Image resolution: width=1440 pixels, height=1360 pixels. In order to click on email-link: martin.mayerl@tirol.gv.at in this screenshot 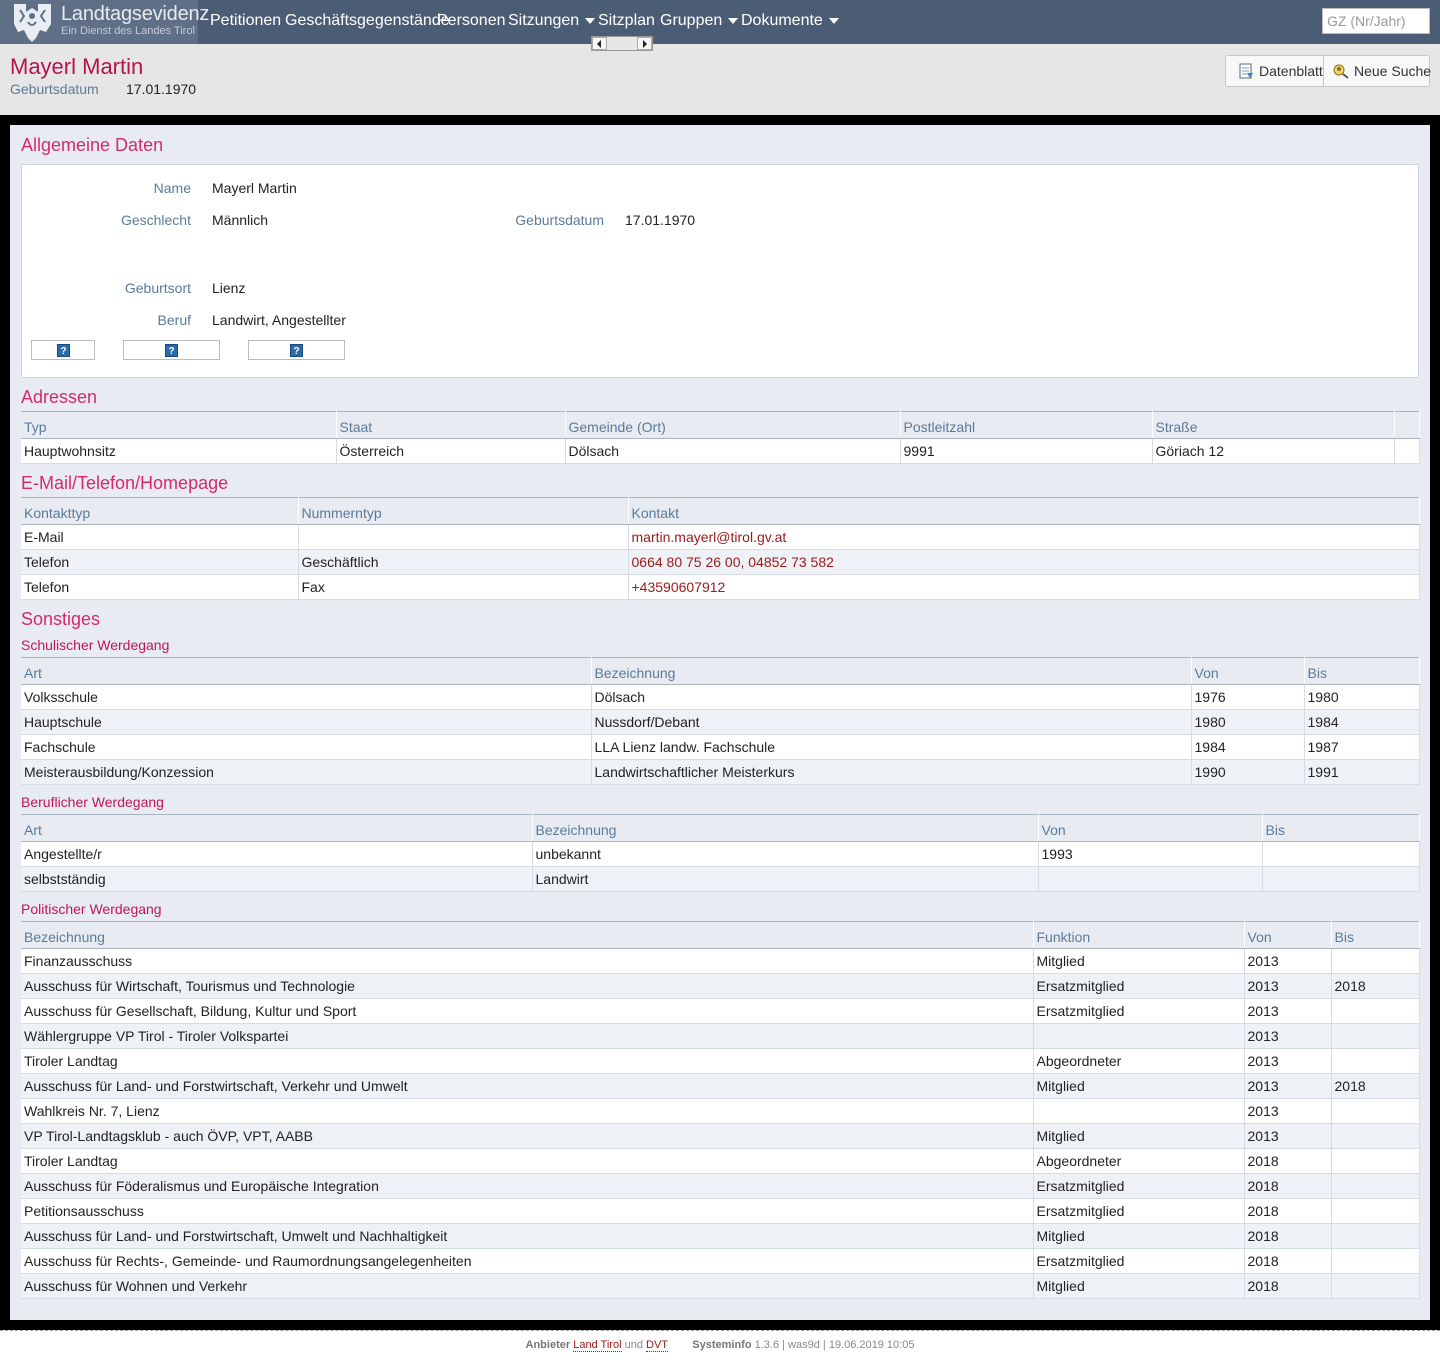, I will do `click(1024, 537)`.